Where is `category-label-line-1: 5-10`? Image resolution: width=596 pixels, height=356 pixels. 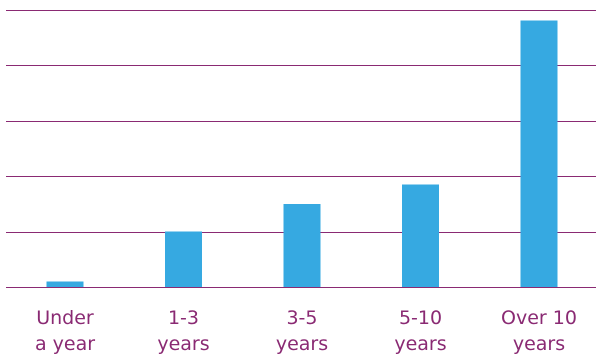
category-label-line-1: 5-10 is located at coordinates (420, 318).